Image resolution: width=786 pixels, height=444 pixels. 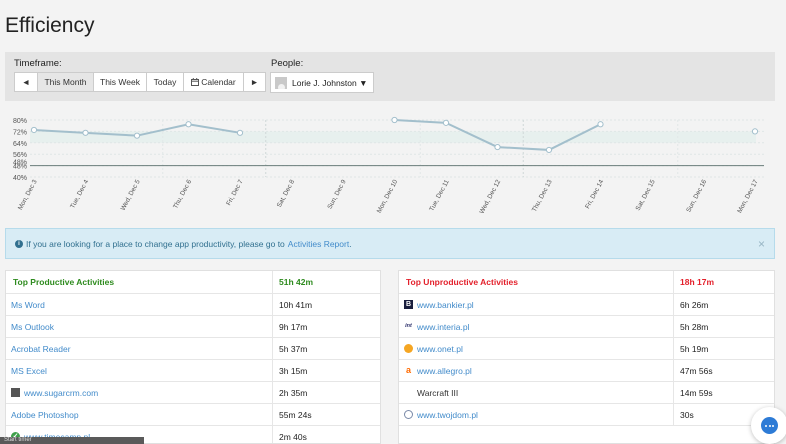 I want to click on unproductive-title: Top Unproductive Activities, so click(x=536, y=282).